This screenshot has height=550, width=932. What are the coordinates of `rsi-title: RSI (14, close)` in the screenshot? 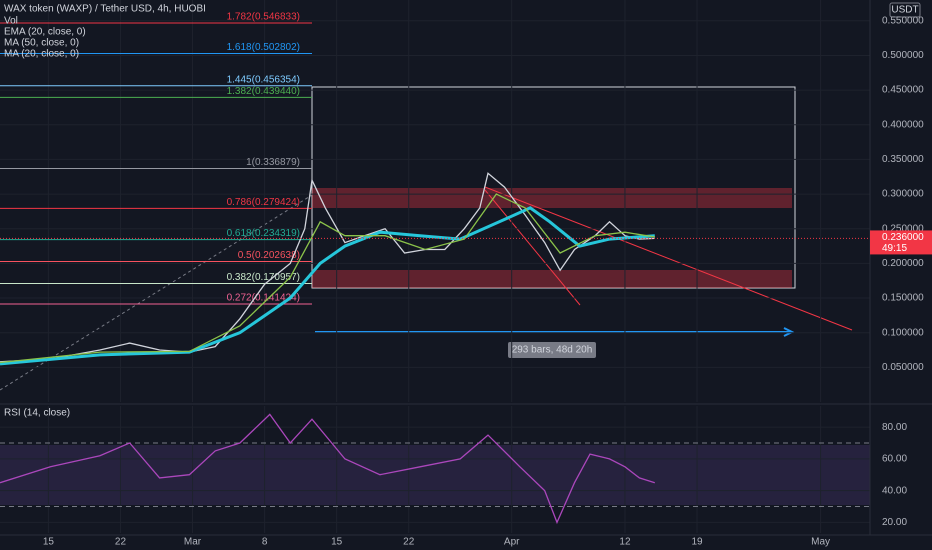 It's located at (37, 413).